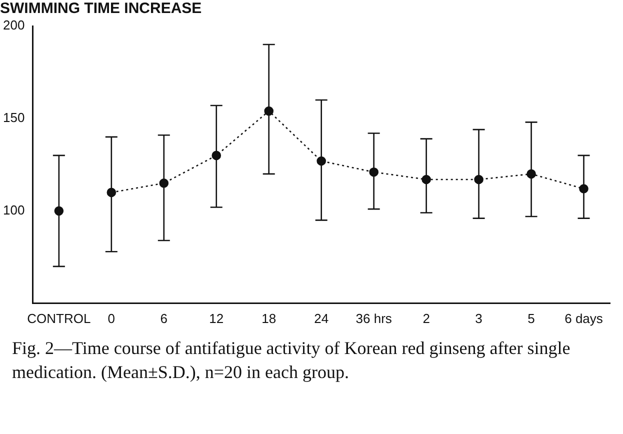  I want to click on x-tick-label: CONTROL, so click(59, 318).